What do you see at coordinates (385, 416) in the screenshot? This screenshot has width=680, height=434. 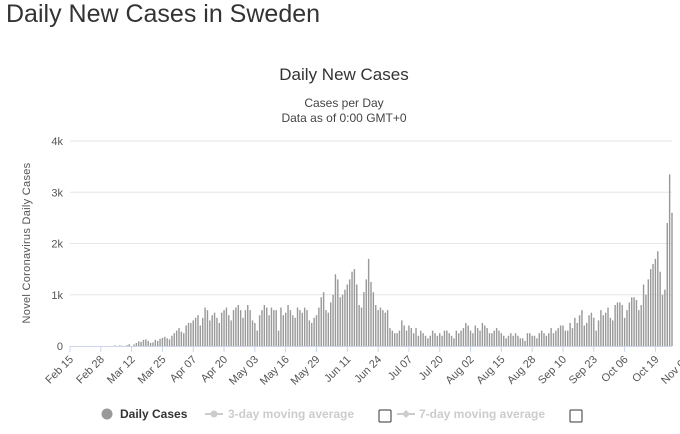 I see `legend-3-day-checkbox` at bounding box center [385, 416].